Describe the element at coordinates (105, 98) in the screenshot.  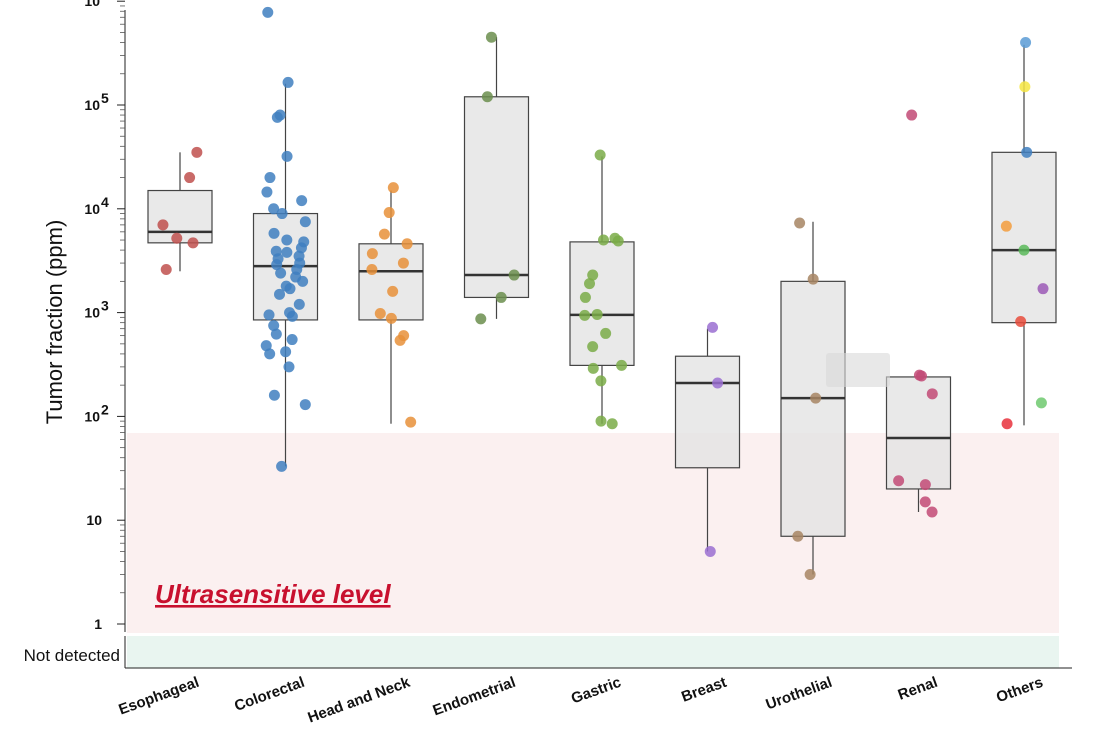
I see `y-tick-exponent: 5` at that location.